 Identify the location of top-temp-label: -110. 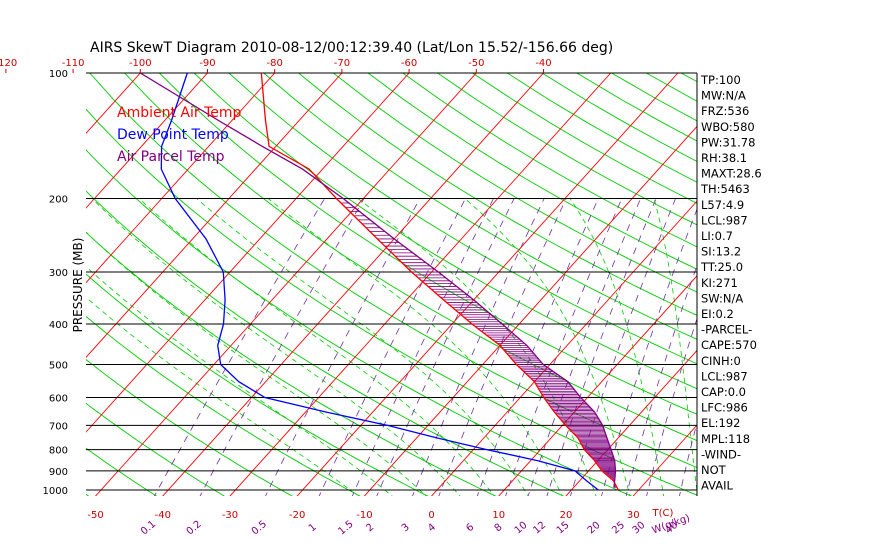
(73, 63).